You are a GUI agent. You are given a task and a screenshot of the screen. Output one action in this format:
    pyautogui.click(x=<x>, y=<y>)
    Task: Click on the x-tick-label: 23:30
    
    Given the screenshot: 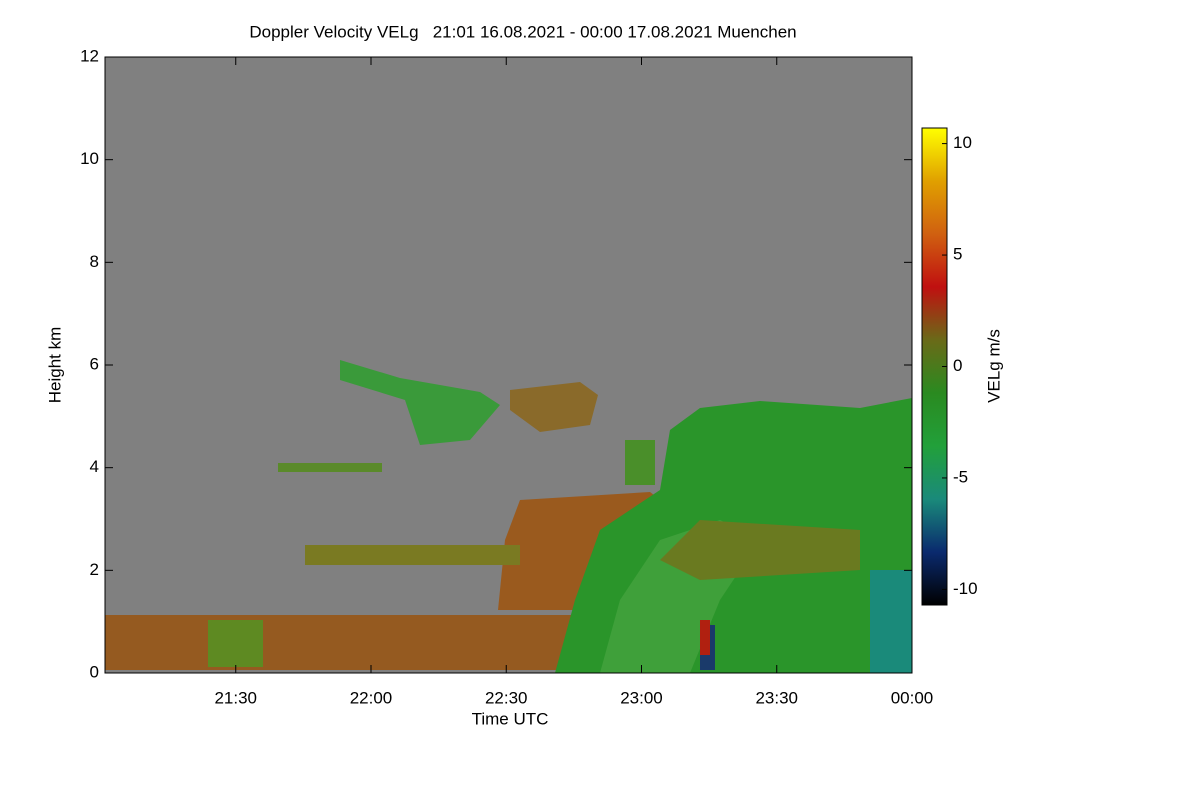 What is the action you would take?
    pyautogui.click(x=776, y=697)
    